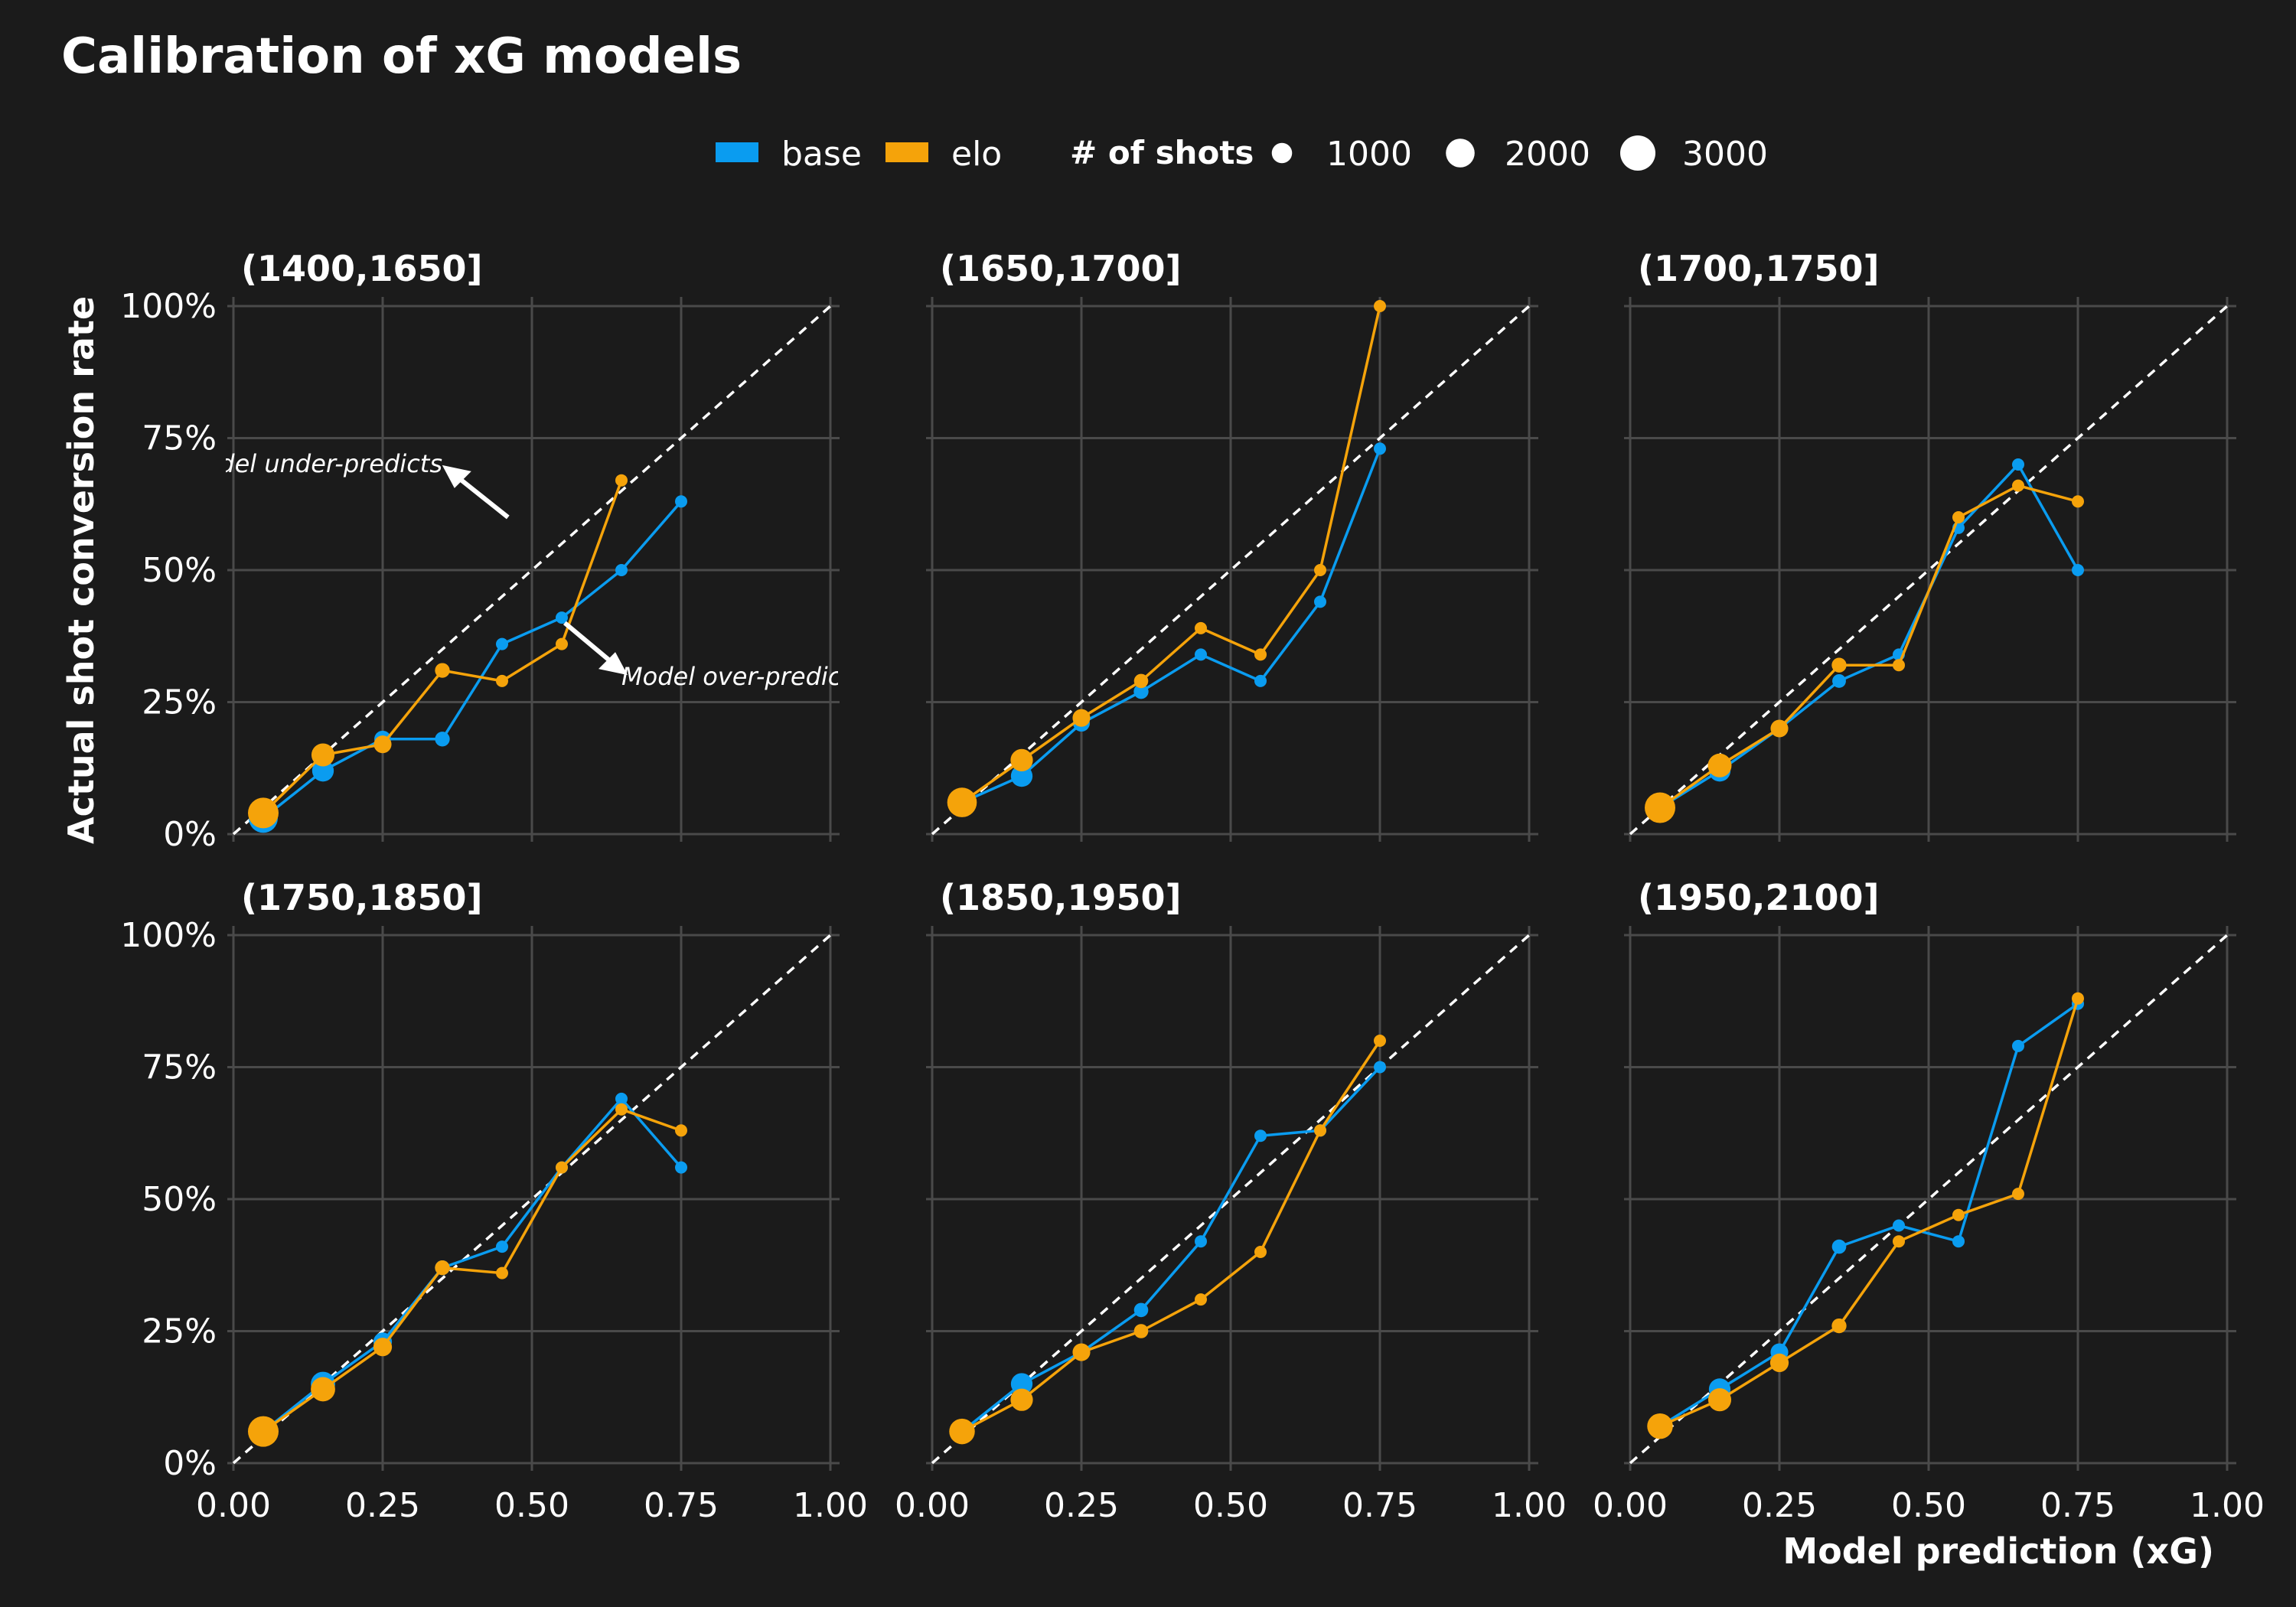  Describe the element at coordinates (1061, 268) in the screenshot. I see `panel-title: (1650,1700]` at that location.